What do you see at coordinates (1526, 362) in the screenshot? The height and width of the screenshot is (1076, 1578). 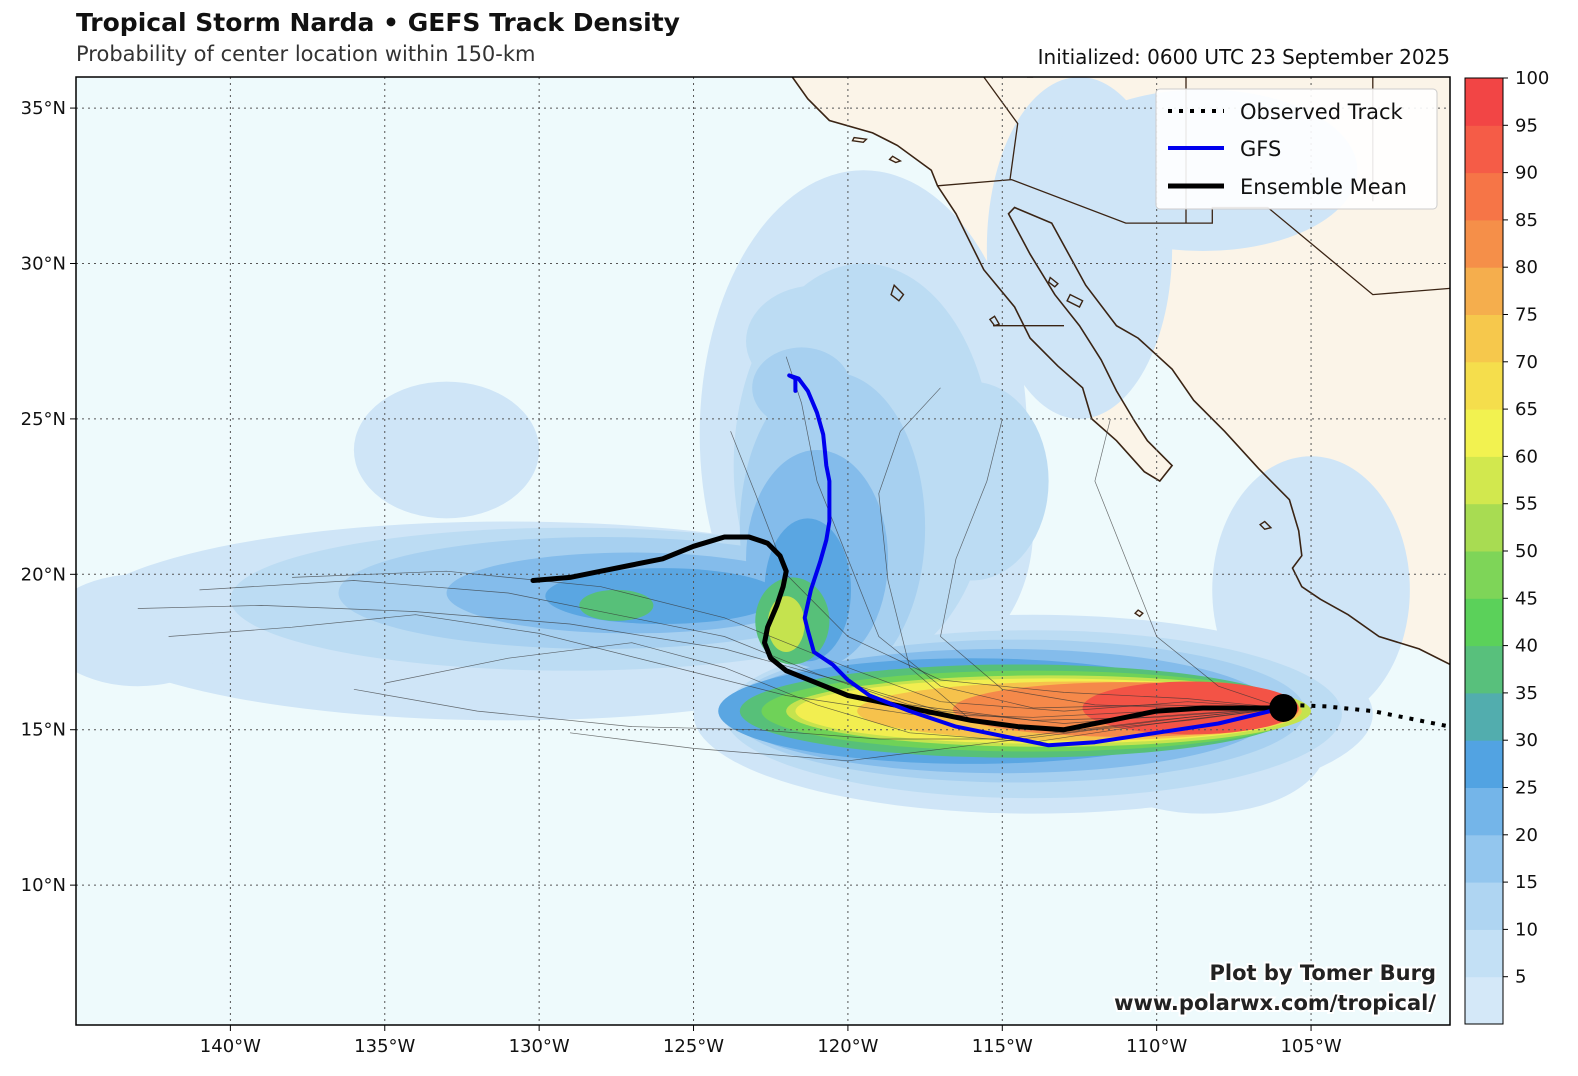 I see `colorbar-tick-label: 70` at bounding box center [1526, 362].